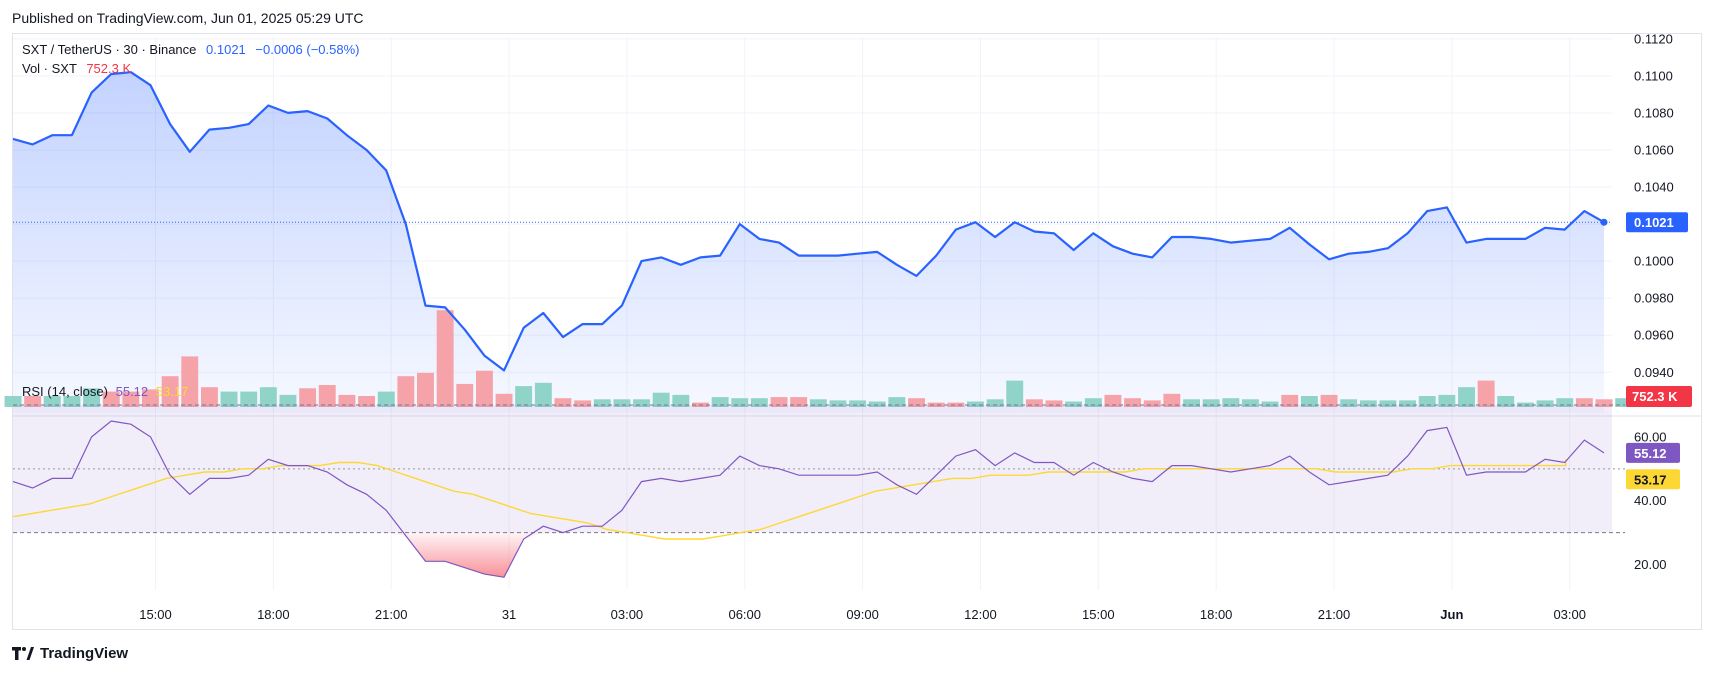  I want to click on rsi-value-badge, so click(1653, 452).